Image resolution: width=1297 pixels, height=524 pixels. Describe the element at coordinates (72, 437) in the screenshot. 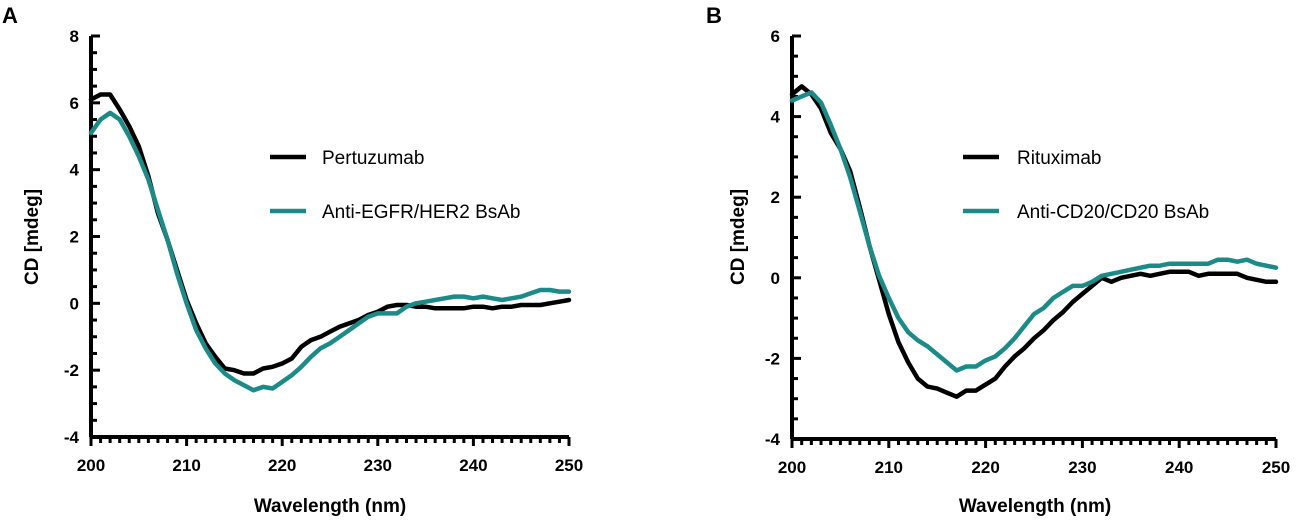

I see `panel-a-y-tick-label: -4` at that location.